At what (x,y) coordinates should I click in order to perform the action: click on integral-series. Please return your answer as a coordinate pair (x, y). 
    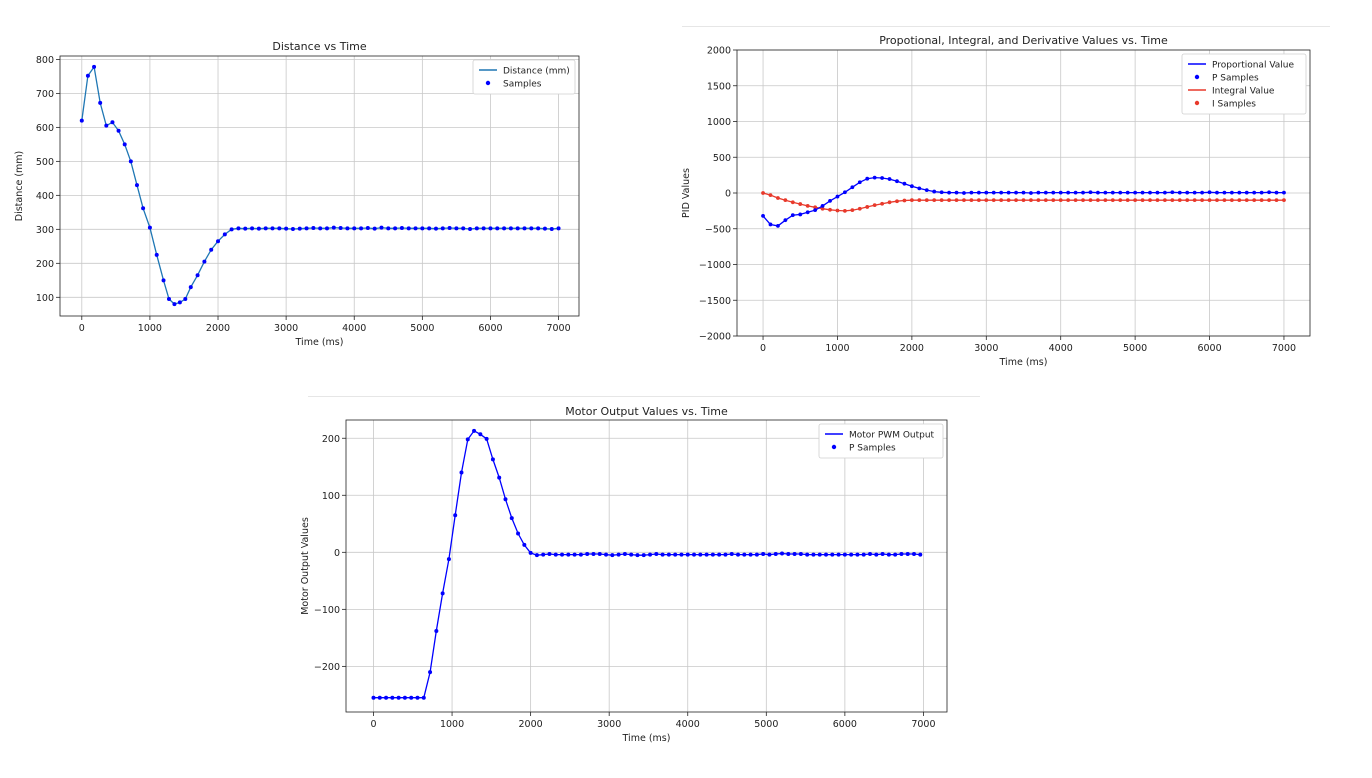
    Looking at the image, I should click on (1023, 202).